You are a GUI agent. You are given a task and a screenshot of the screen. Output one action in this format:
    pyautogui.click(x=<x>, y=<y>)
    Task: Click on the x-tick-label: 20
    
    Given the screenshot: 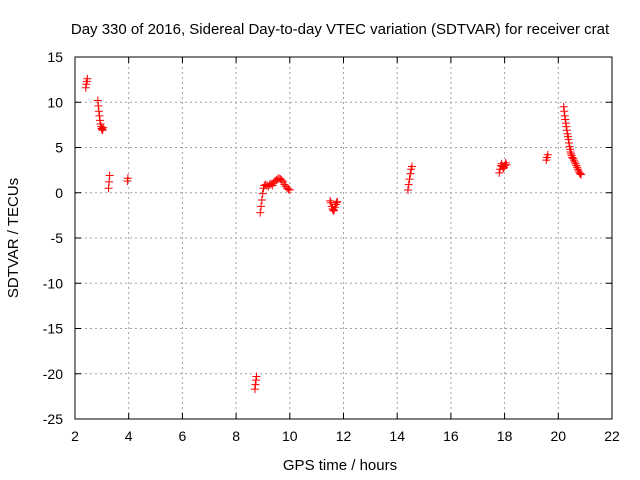 What is the action you would take?
    pyautogui.click(x=559, y=436)
    